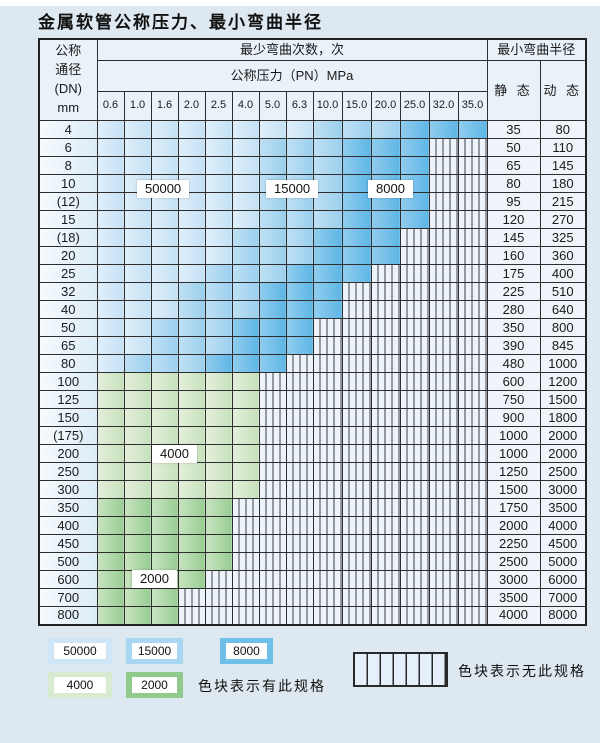 The image size is (600, 743). Describe the element at coordinates (513, 525) in the screenshot. I see `static-radius-cell: 2000` at that location.